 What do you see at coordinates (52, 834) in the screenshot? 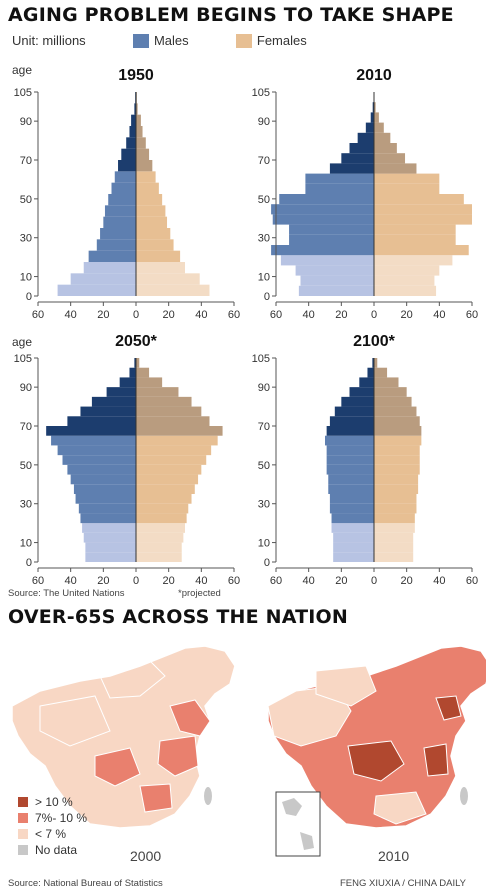
I see `map-legend-low: < 7 %` at bounding box center [52, 834].